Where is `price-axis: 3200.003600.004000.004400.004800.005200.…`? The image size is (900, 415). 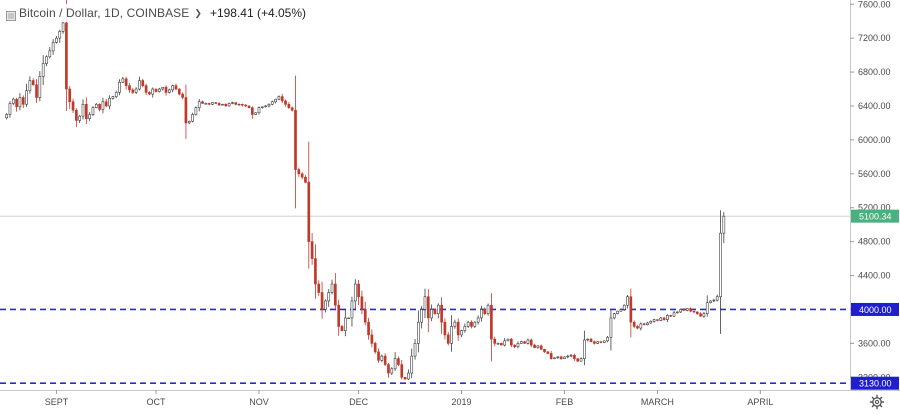
price-axis: 3200.003600.004000.004400.004800.005200.… is located at coordinates (875, 205).